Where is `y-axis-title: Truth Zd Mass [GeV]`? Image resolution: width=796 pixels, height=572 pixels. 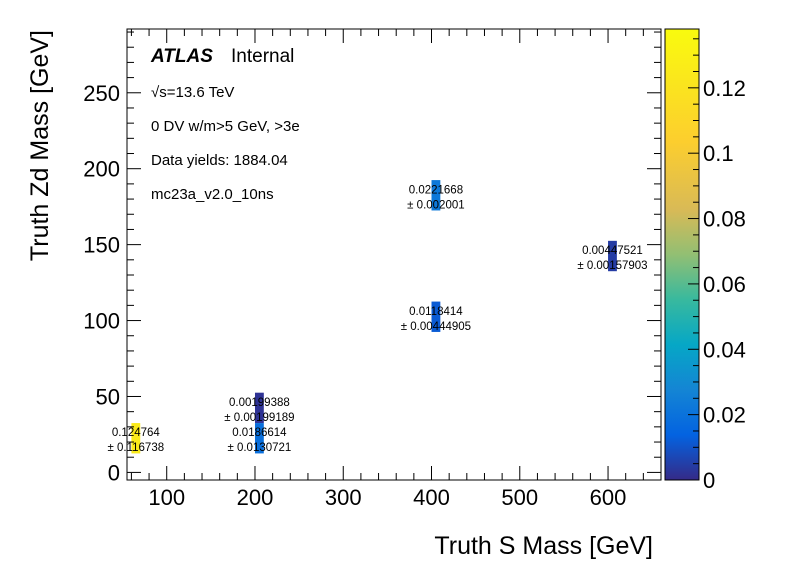 y-axis-title: Truth Zd Mass [GeV] is located at coordinates (40, 145).